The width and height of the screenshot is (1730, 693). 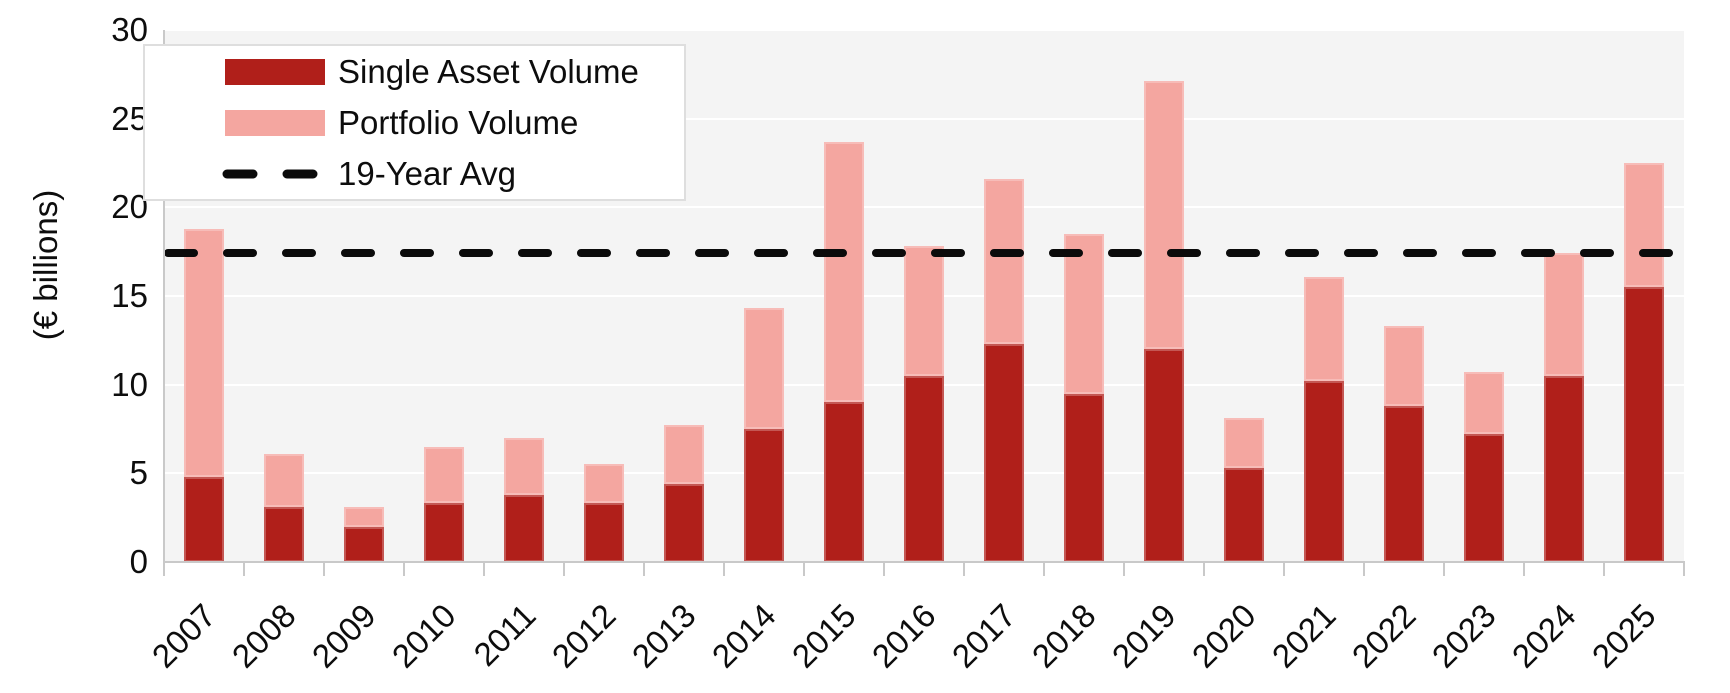 What do you see at coordinates (129, 295) in the screenshot?
I see `y-tick-label-15: 15` at bounding box center [129, 295].